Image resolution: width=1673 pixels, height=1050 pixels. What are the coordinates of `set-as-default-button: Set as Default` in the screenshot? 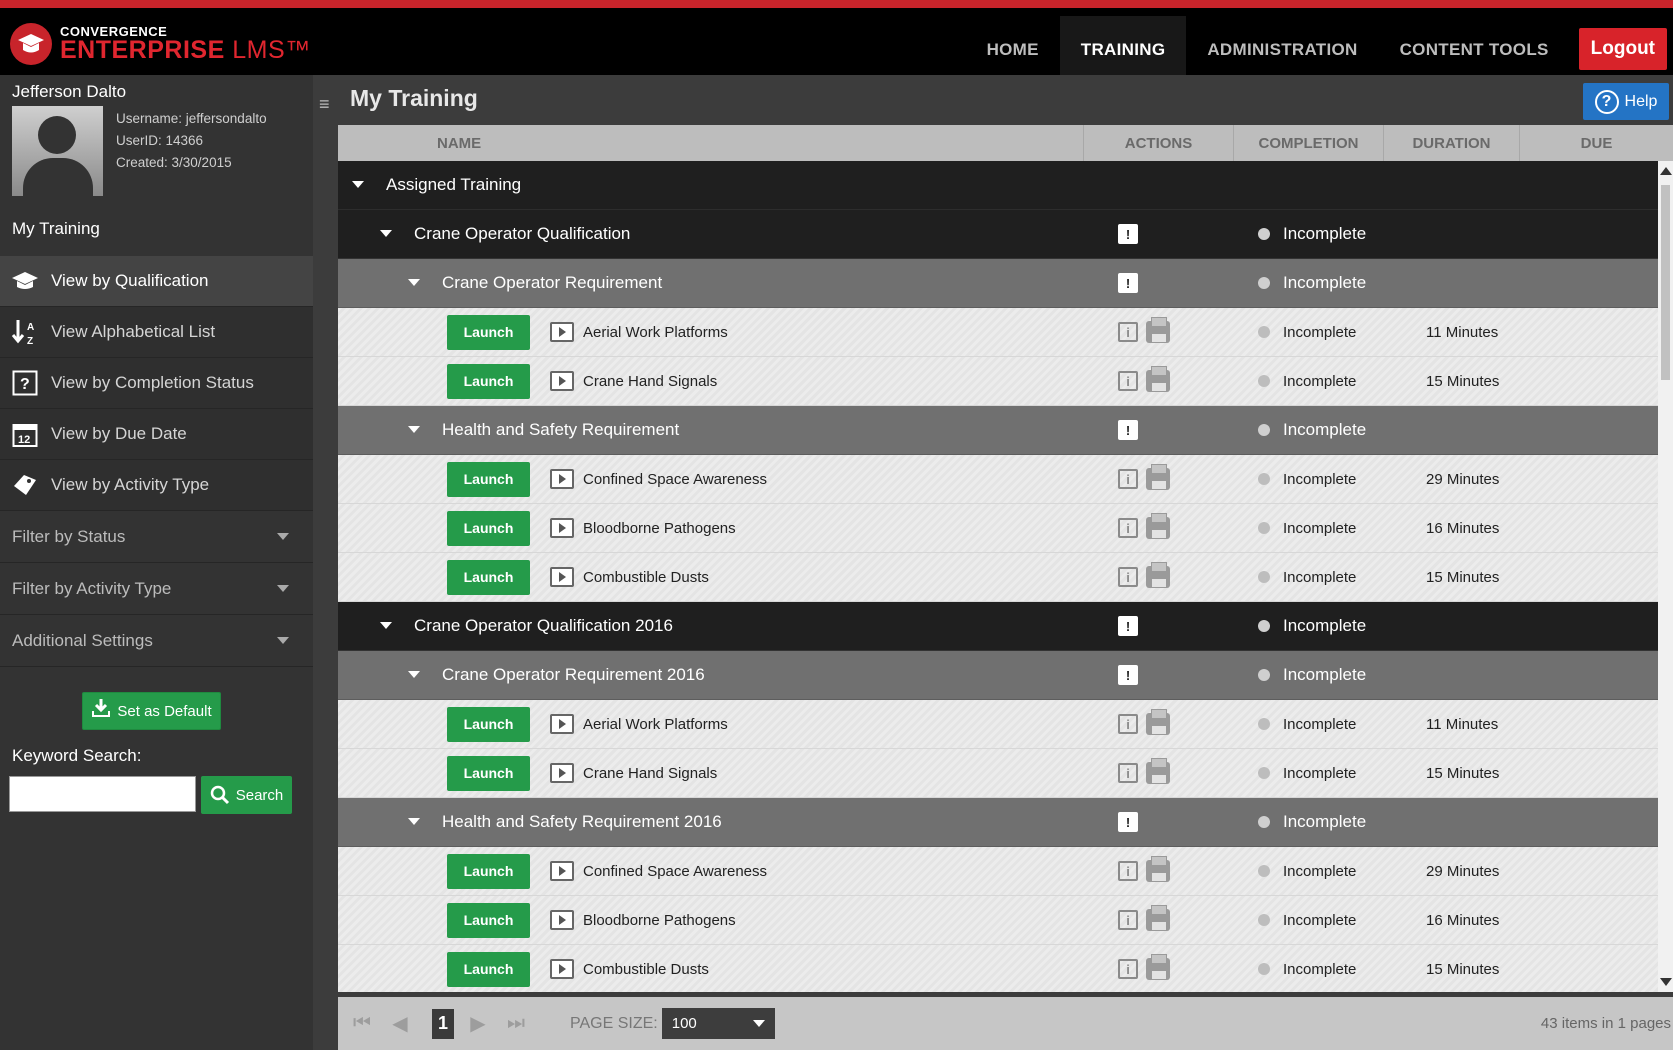 It's located at (151, 711).